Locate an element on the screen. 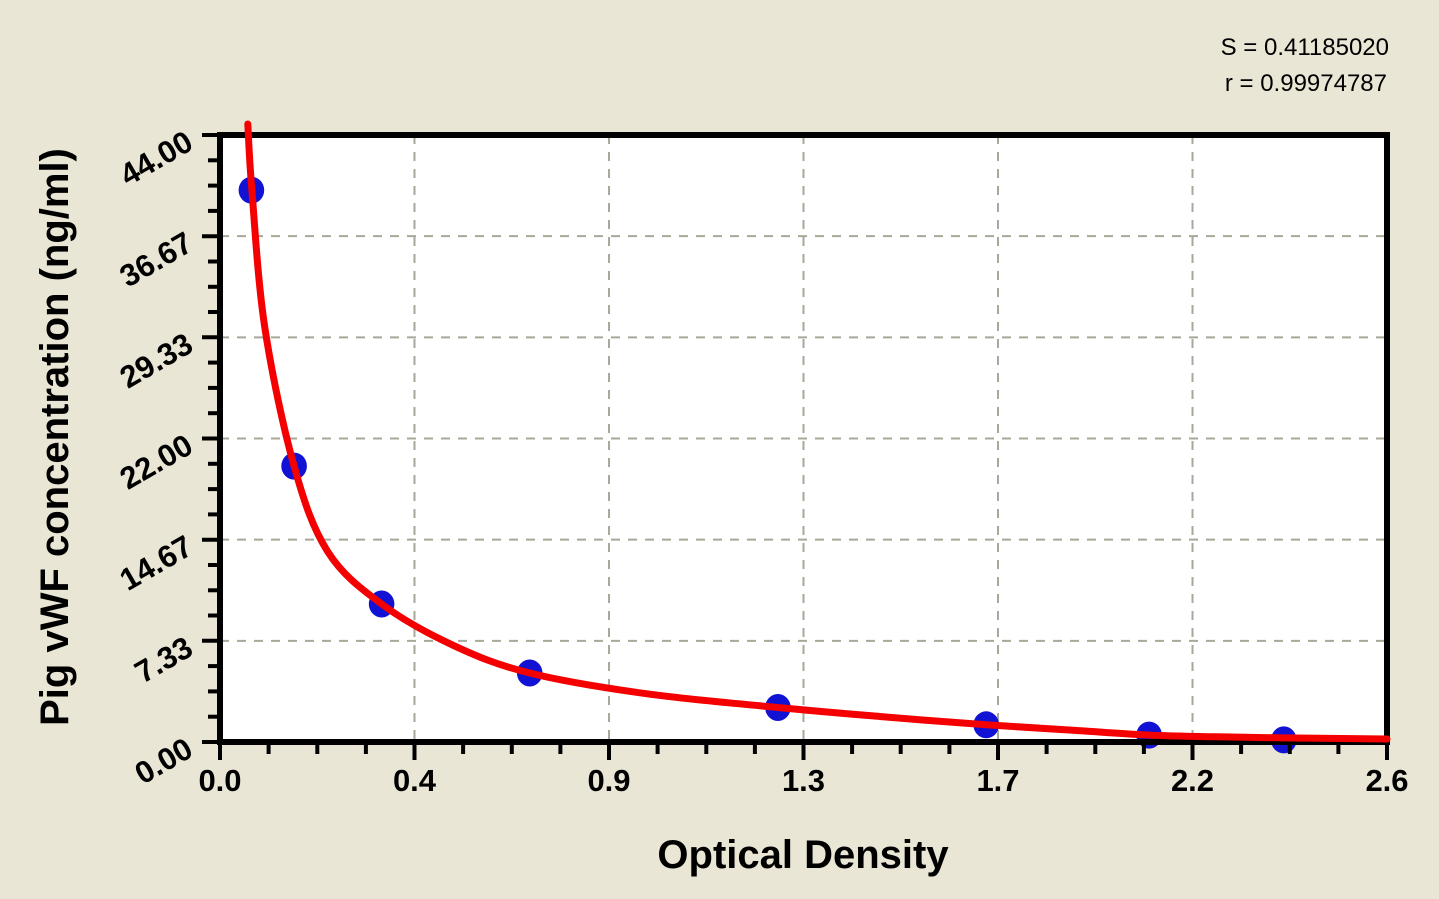  x-tick-label: 0.4 is located at coordinates (415, 780).